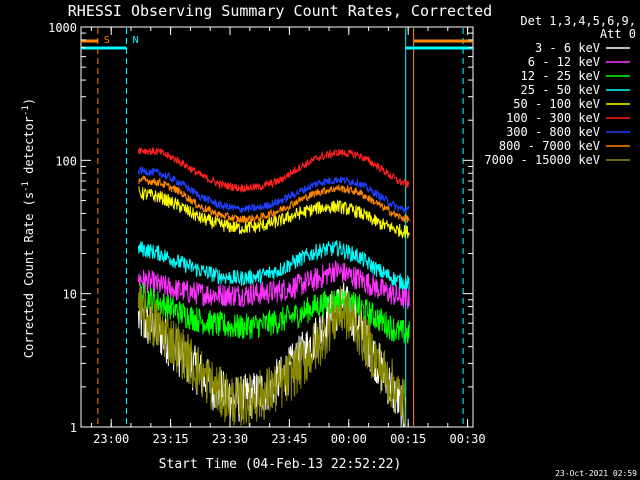 The width and height of the screenshot is (640, 480). Describe the element at coordinates (62, 28) in the screenshot. I see `y-tick-label: 1000` at that location.